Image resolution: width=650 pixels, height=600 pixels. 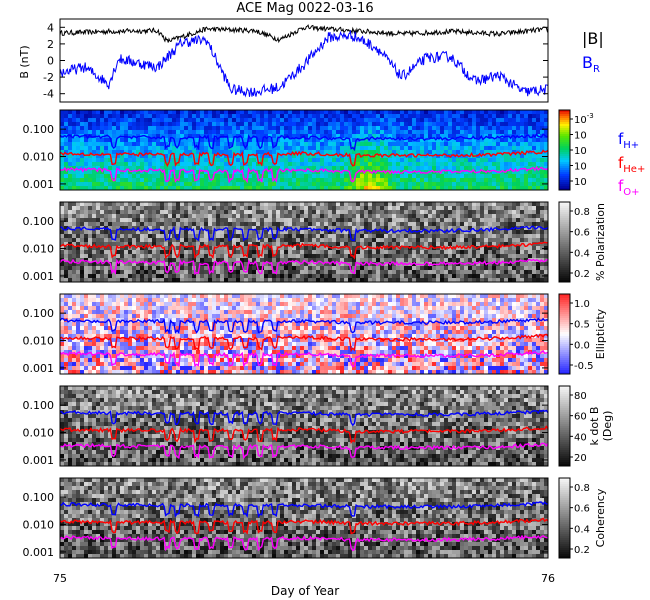 What do you see at coordinates (304, 150) in the screenshot?
I see `panel-frame` at bounding box center [304, 150].